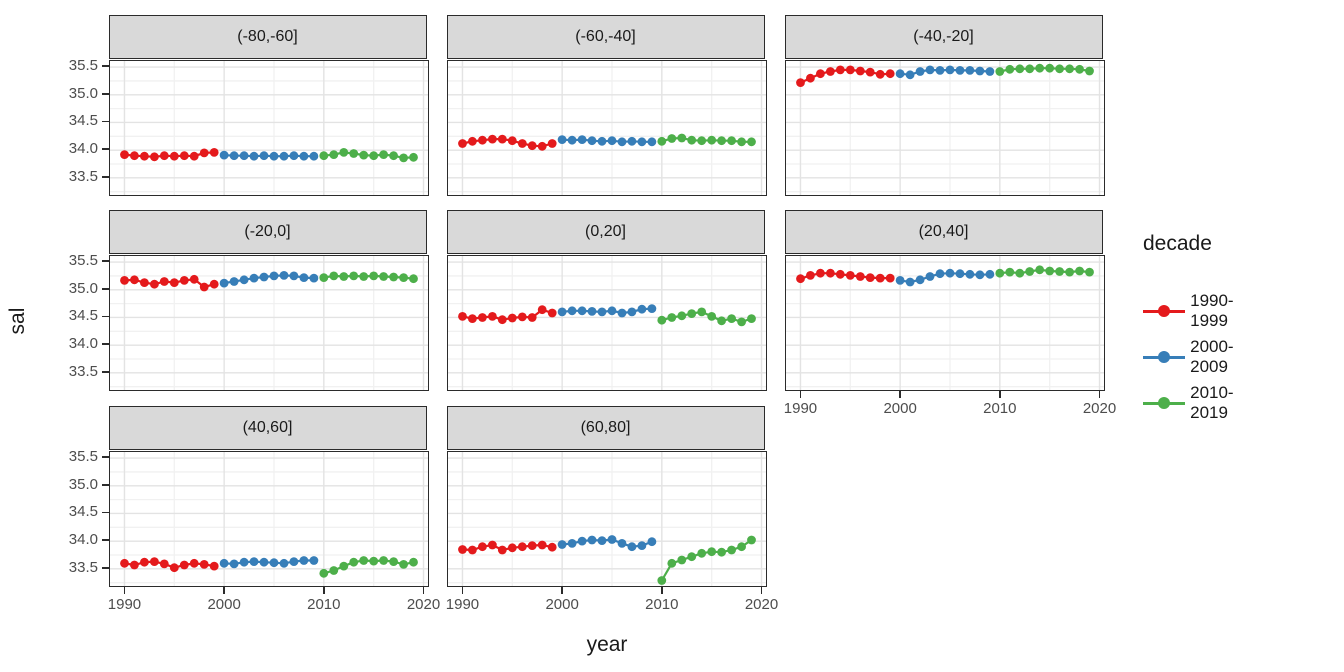 The width and height of the screenshot is (1344, 672). I want to click on facet-strip-label: (20,40], so click(943, 231).